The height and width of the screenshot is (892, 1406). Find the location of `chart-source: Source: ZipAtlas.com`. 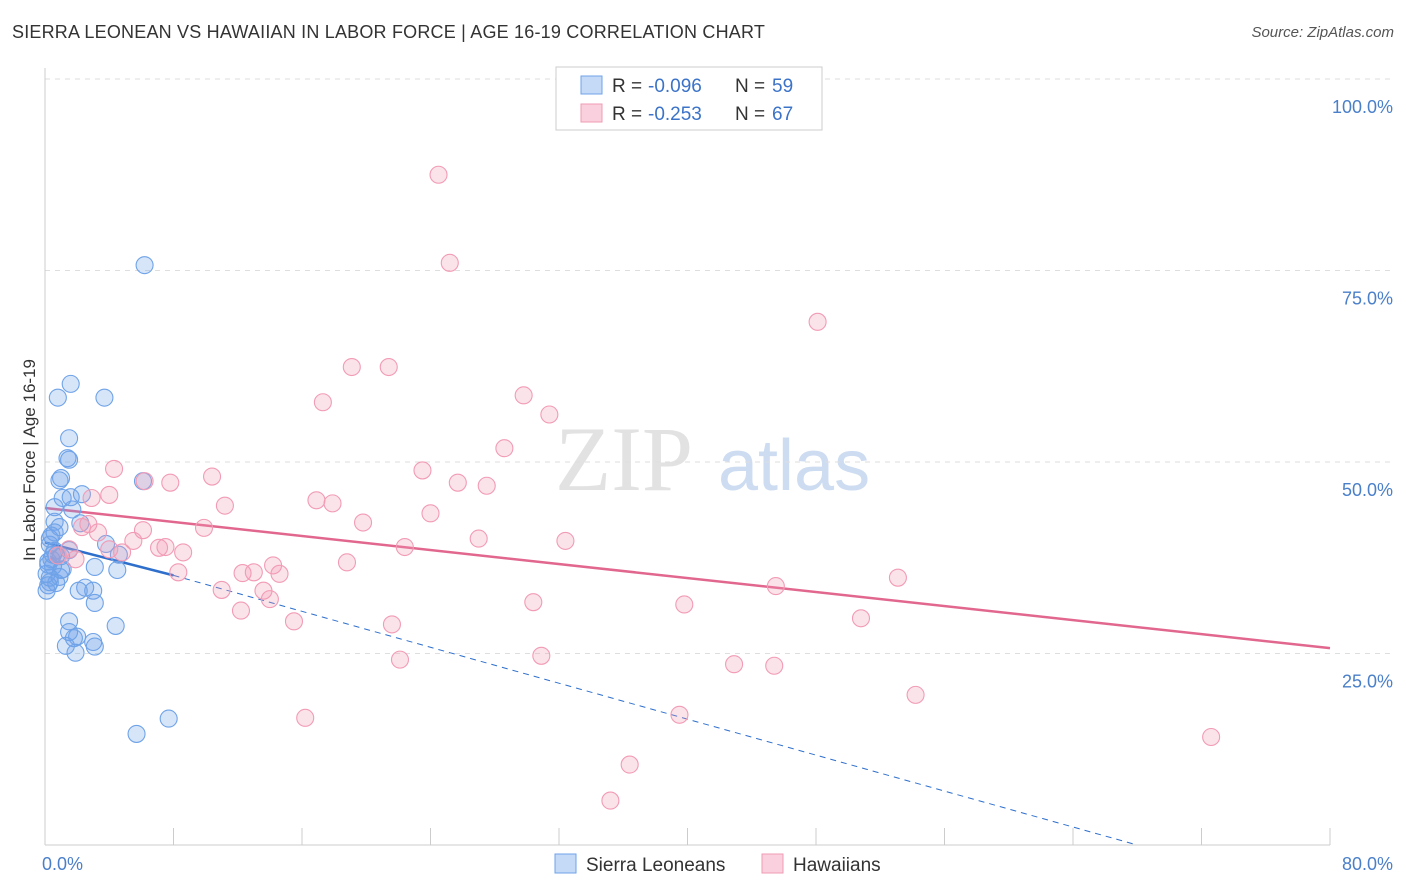

chart-source: Source: ZipAtlas.com is located at coordinates (1322, 32).